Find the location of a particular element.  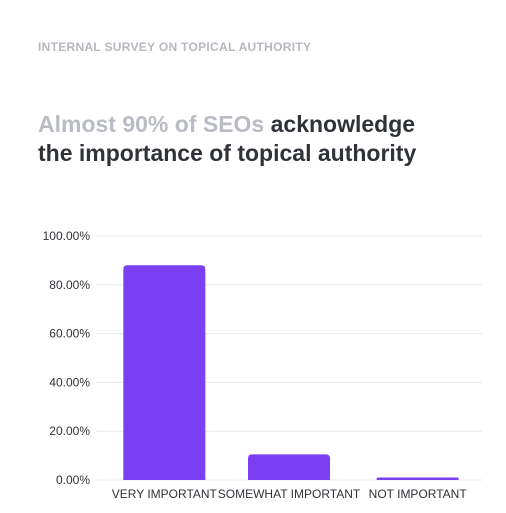

x-tick-label: NOT IMPORTANT is located at coordinates (418, 494).